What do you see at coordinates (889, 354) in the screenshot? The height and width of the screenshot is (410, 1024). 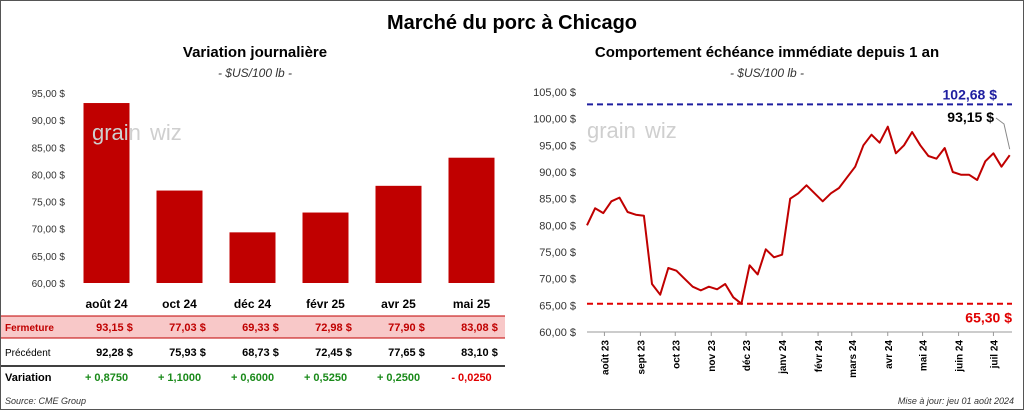 I see `x-tick-label: avr 24` at bounding box center [889, 354].